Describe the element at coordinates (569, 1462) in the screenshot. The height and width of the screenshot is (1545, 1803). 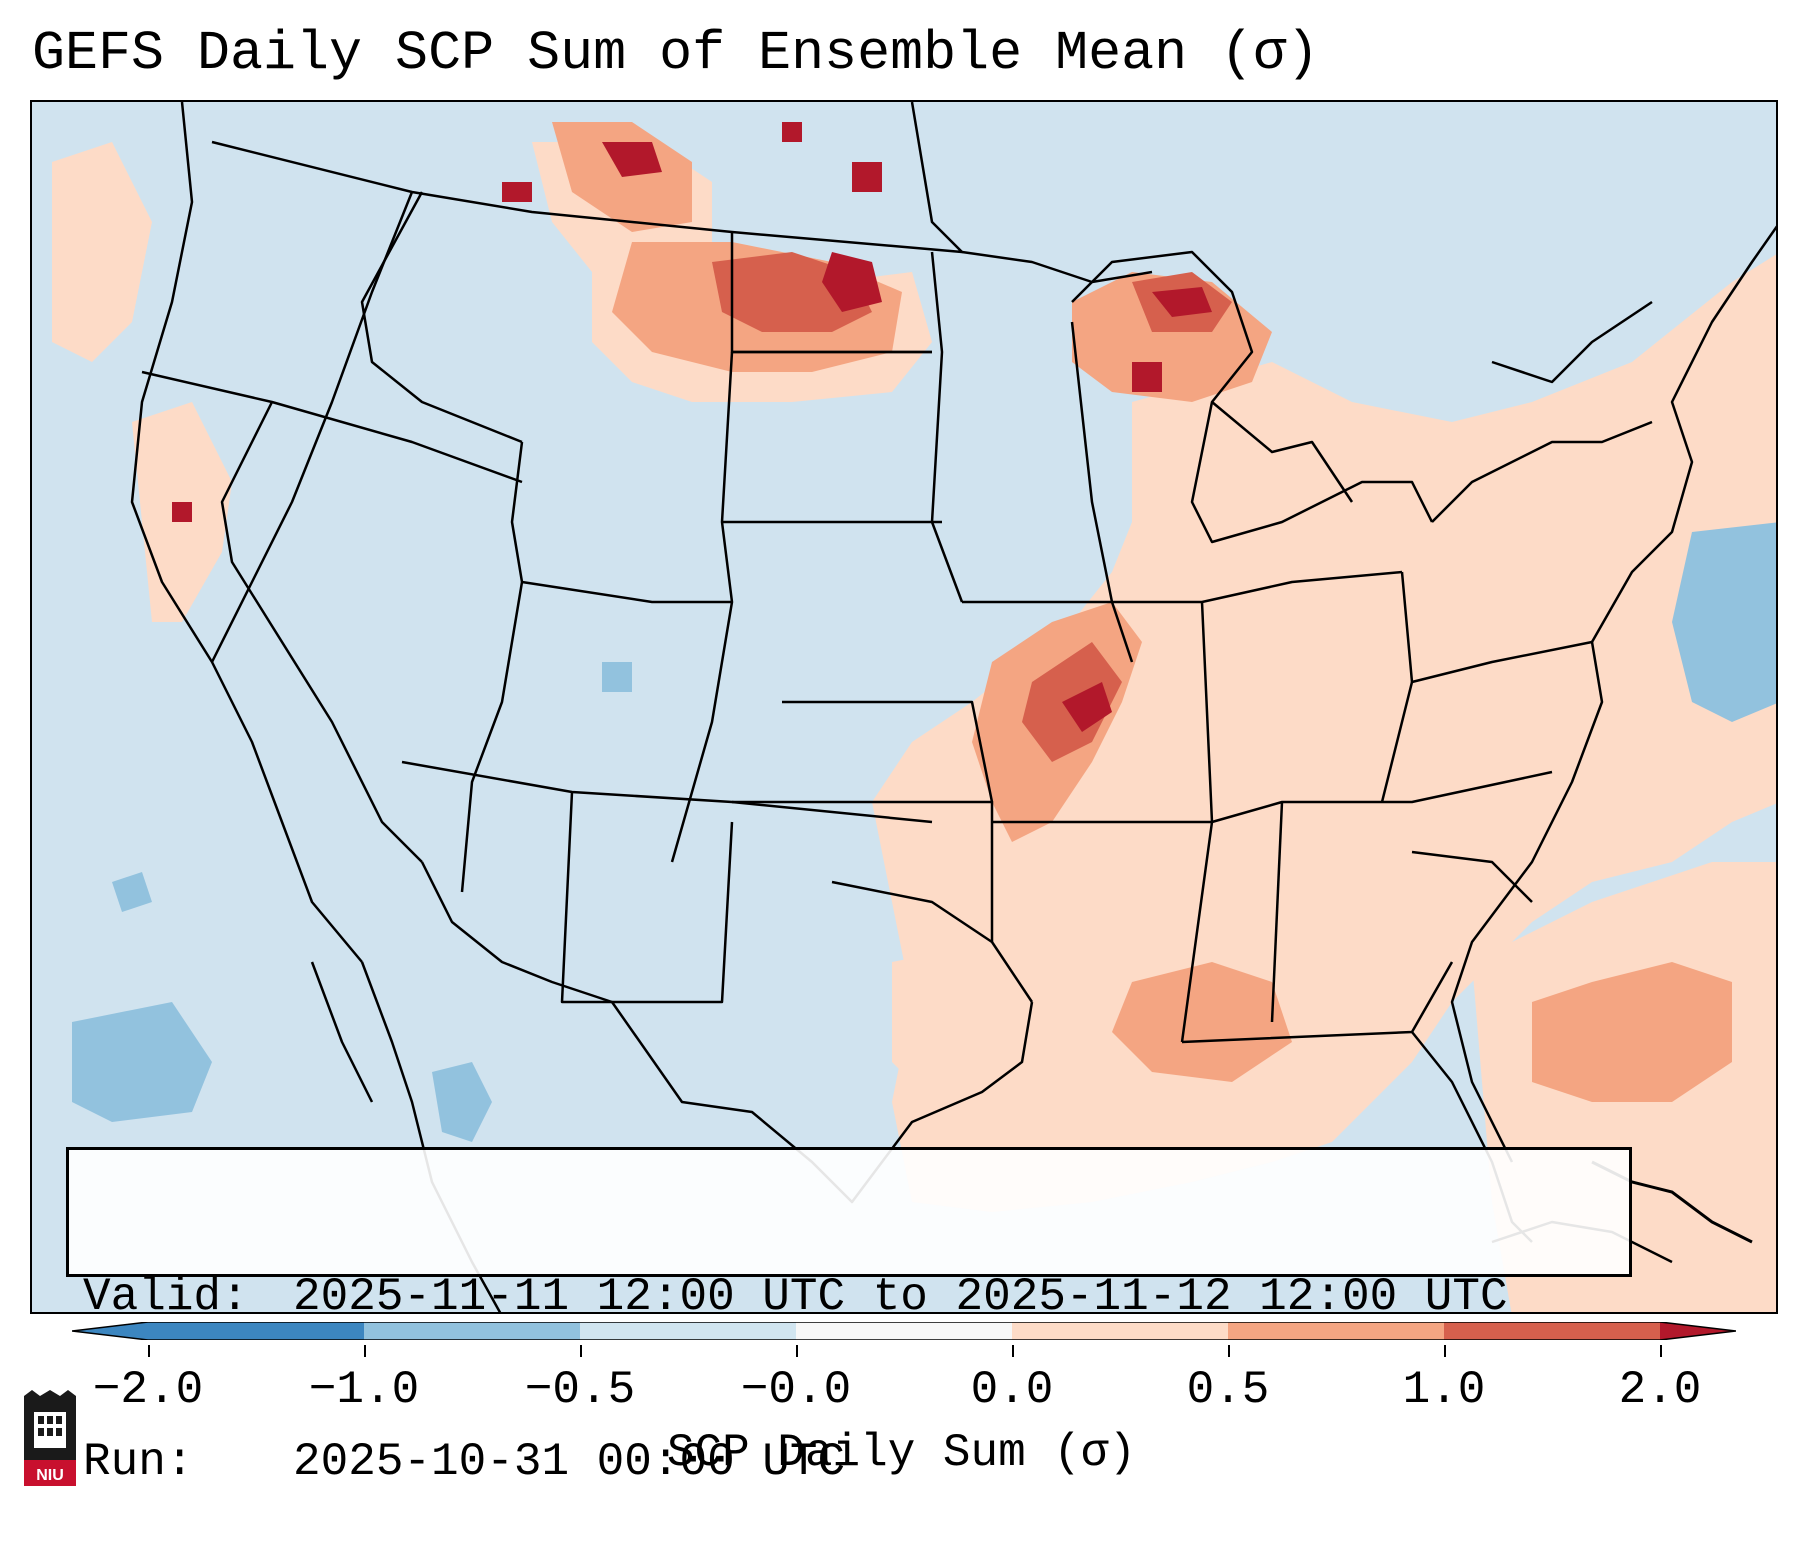
I see `run-value: 2025-10-31 00:00 UTC` at that location.